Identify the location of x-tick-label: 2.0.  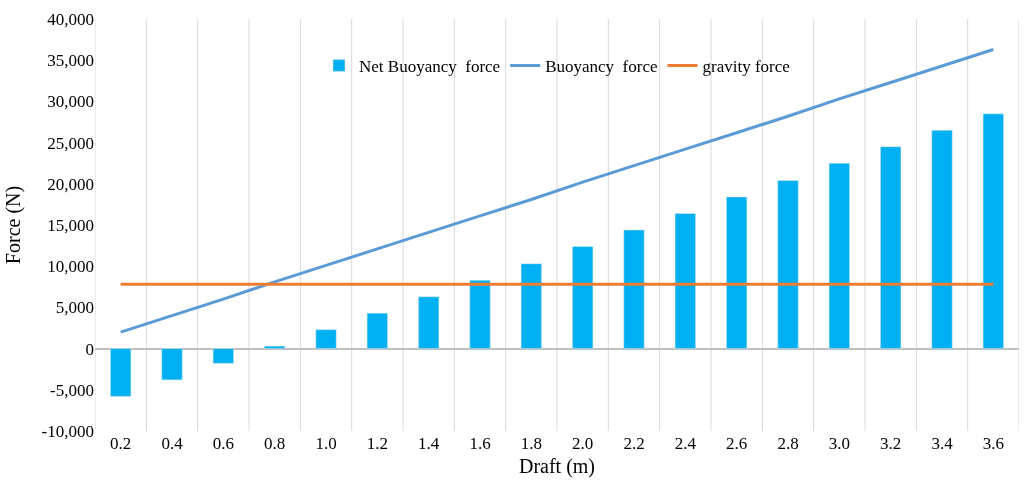
(583, 443).